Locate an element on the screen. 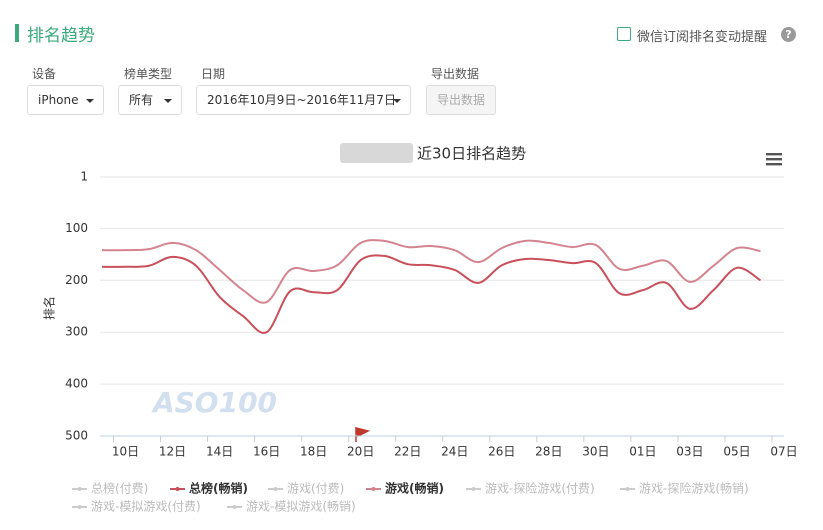  x-tick-label: 26日 is located at coordinates (501, 452).